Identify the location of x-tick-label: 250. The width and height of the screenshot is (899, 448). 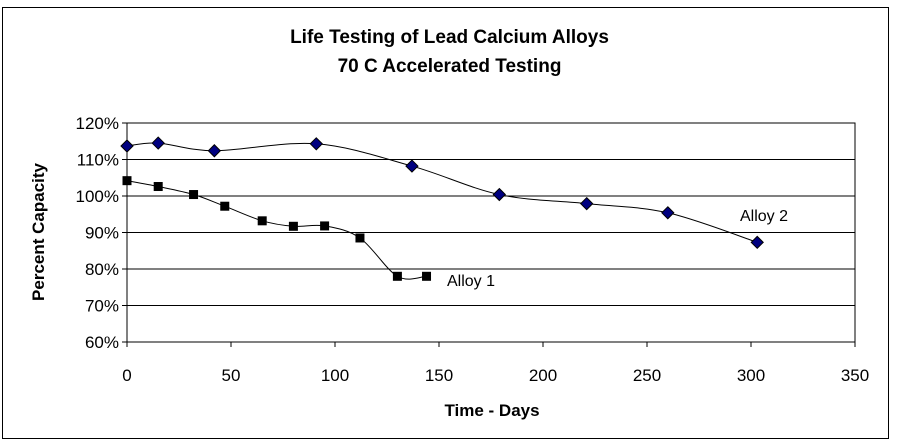
(647, 375).